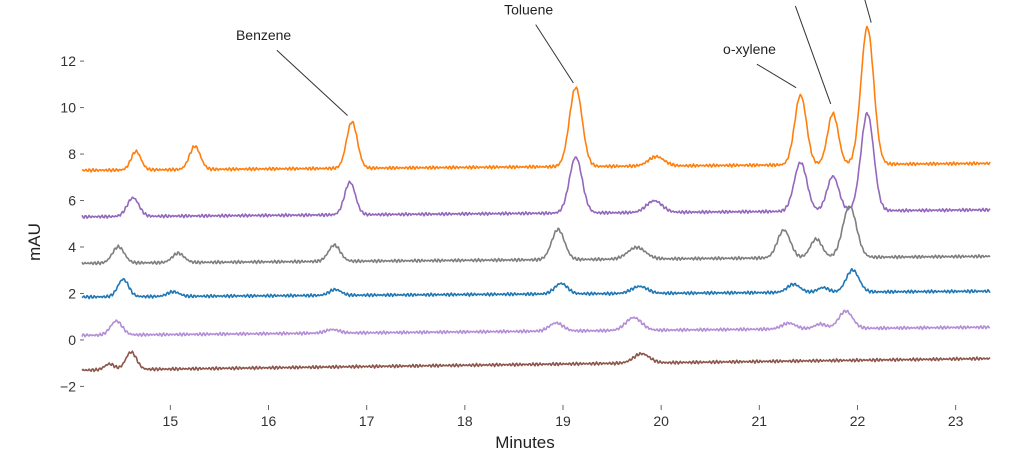 The height and width of the screenshot is (461, 1015). I want to click on y-tick-label: 4, so click(72, 247).